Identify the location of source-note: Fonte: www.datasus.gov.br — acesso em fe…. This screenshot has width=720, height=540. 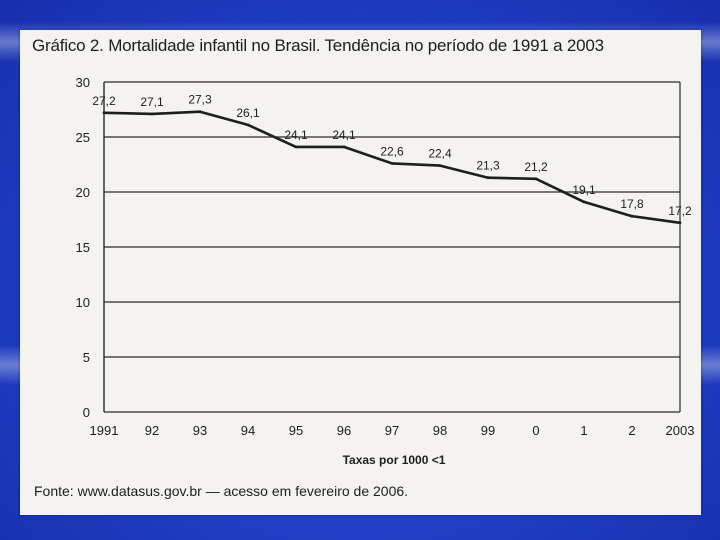
(221, 491).